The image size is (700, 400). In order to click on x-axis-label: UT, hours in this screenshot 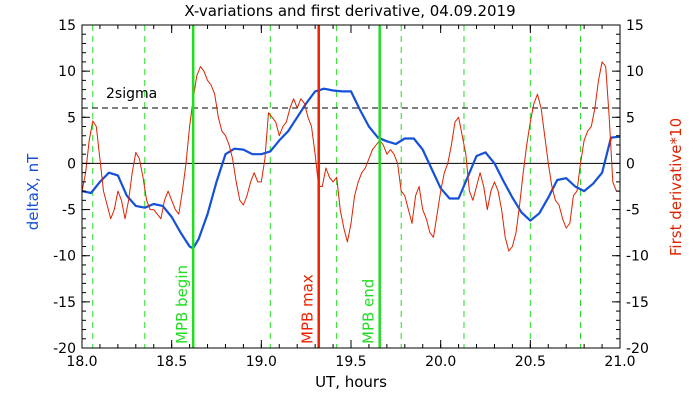, I will do `click(351, 382)`.